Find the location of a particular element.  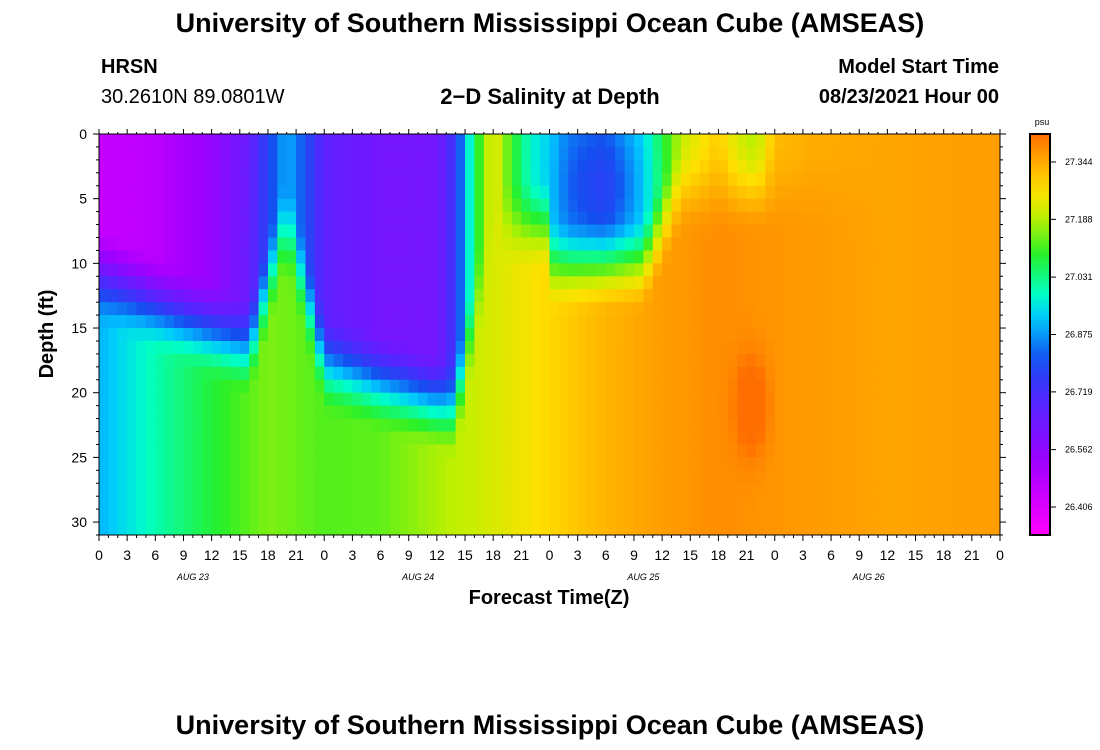

x-tick-label: 0 is located at coordinates (99, 555).